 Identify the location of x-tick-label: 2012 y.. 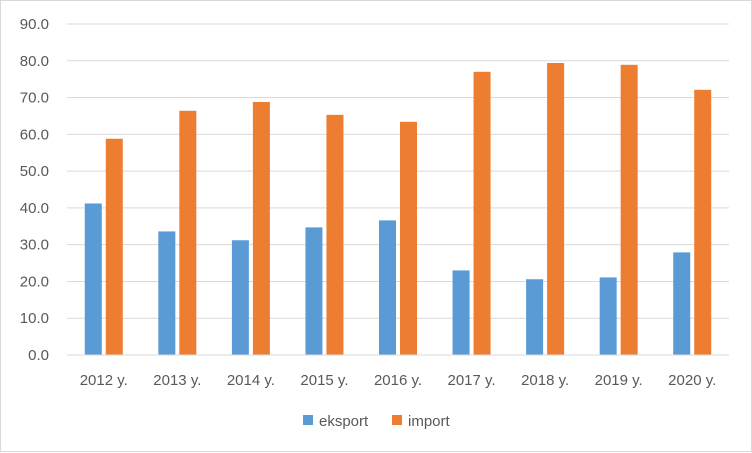
(104, 380).